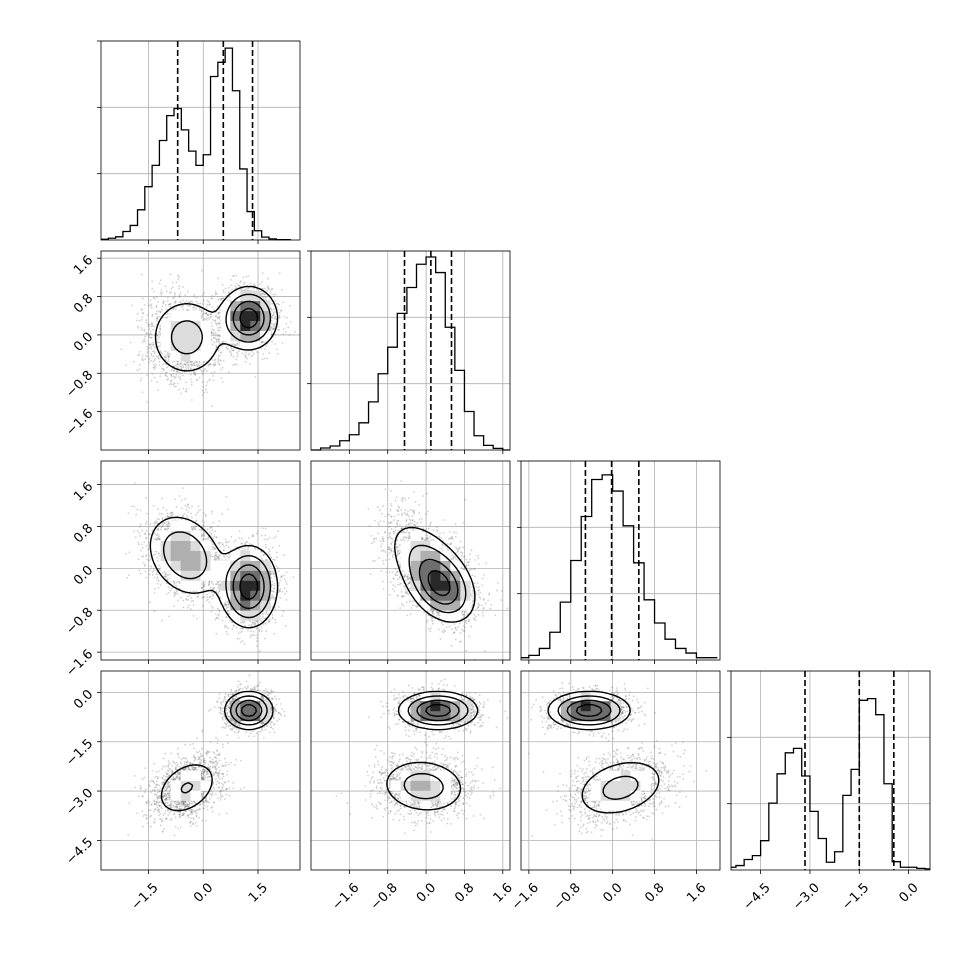 The image size is (970, 970). Describe the element at coordinates (200, 350) in the screenshot. I see `scatter-panel-0-1-frame` at that location.